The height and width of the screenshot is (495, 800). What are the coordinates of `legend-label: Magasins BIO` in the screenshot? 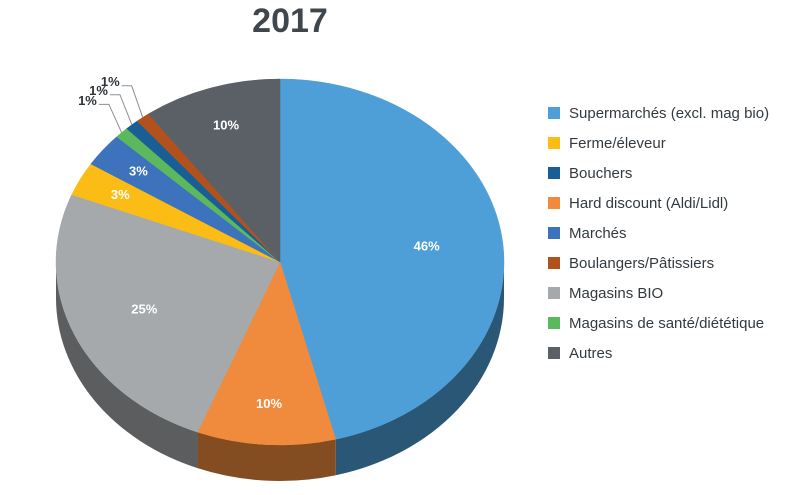 It's located at (616, 293).